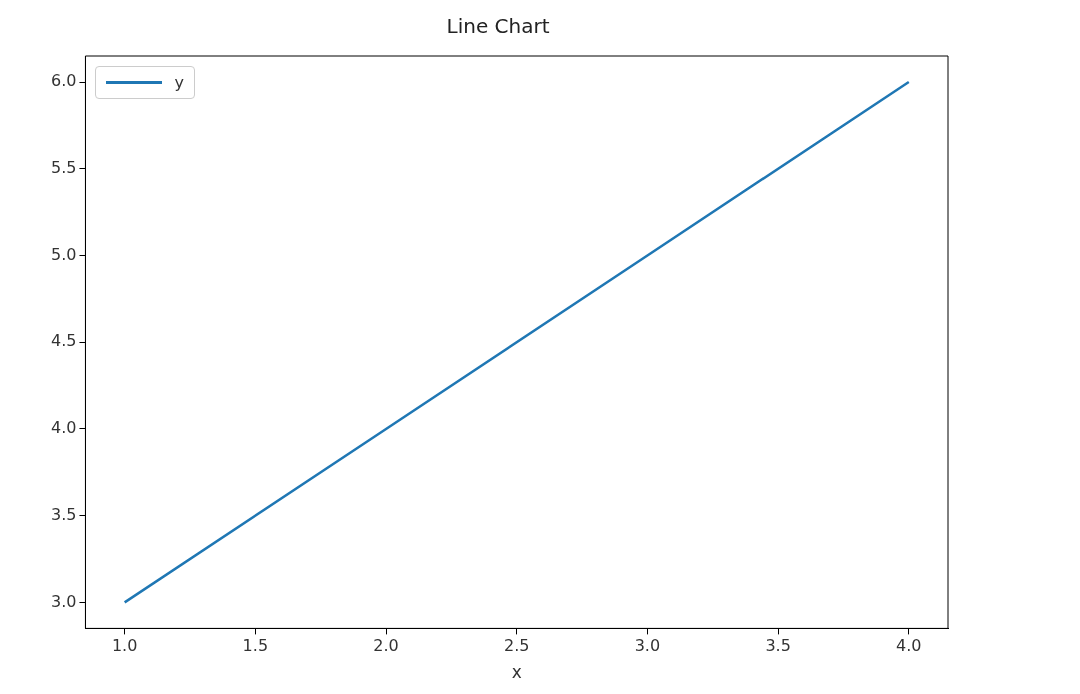 The image size is (1080, 694). What do you see at coordinates (647, 646) in the screenshot?
I see `x-tick-label: 3.0` at bounding box center [647, 646].